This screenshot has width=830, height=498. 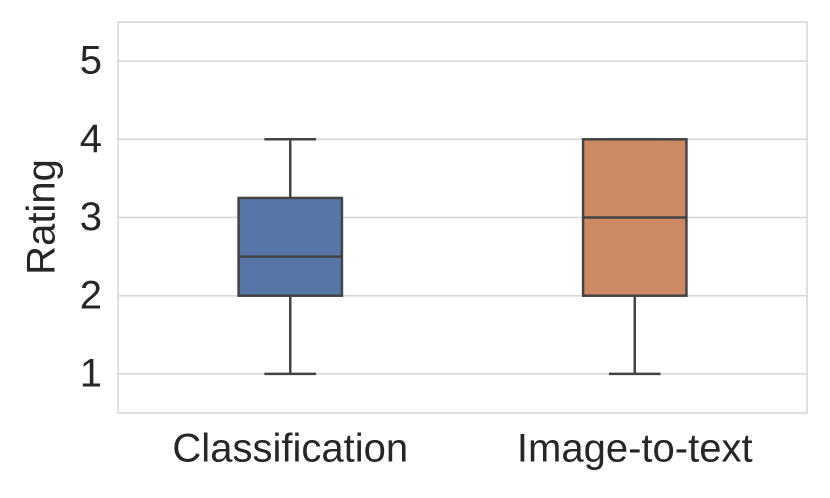 What do you see at coordinates (91, 373) in the screenshot?
I see `y-tick-label: 1` at bounding box center [91, 373].